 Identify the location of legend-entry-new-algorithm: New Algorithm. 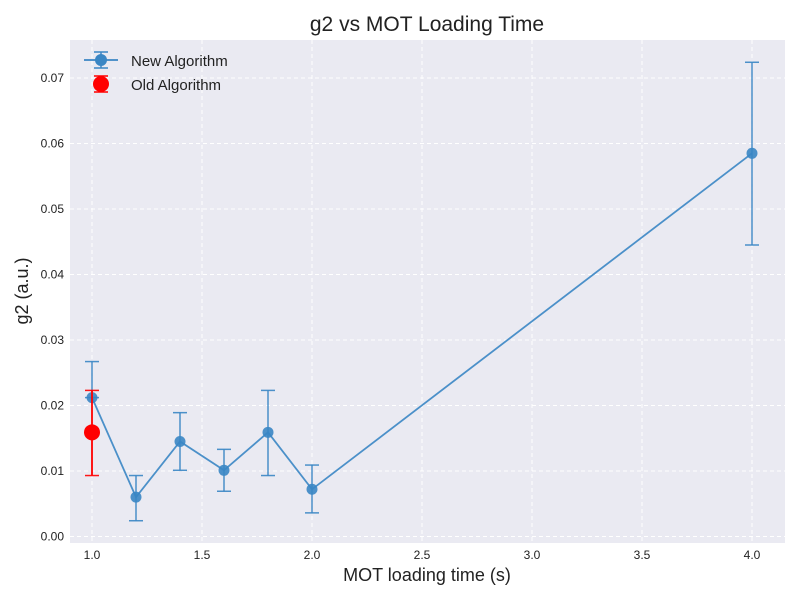
(156, 60).